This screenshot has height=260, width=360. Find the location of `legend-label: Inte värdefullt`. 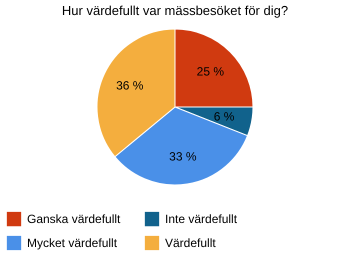

legend-label: Inte värdefullt is located at coordinates (201, 219).